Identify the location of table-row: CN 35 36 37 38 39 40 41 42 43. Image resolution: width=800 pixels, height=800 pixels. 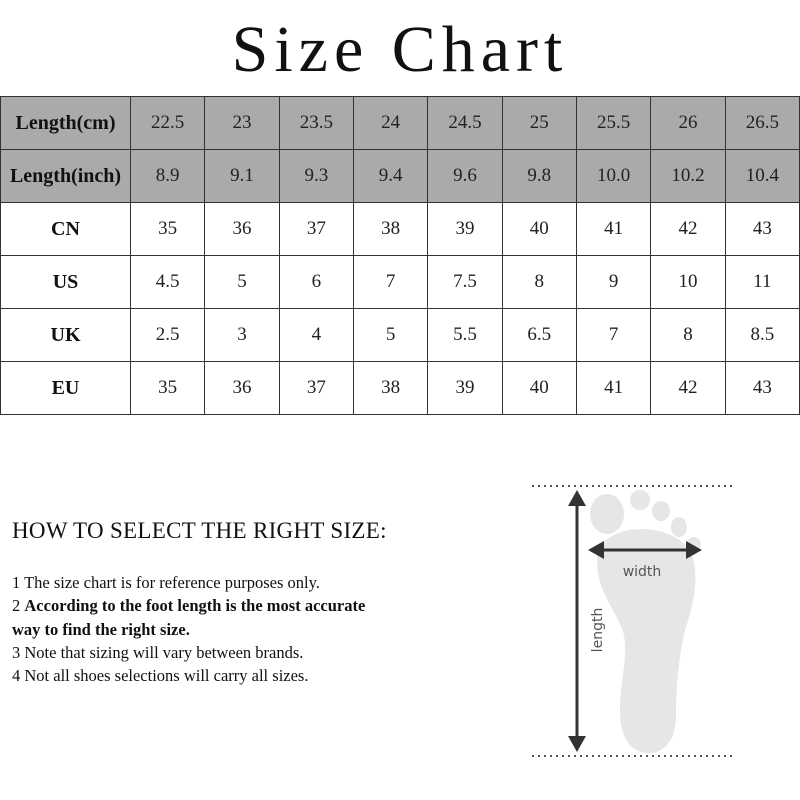
(400, 229).